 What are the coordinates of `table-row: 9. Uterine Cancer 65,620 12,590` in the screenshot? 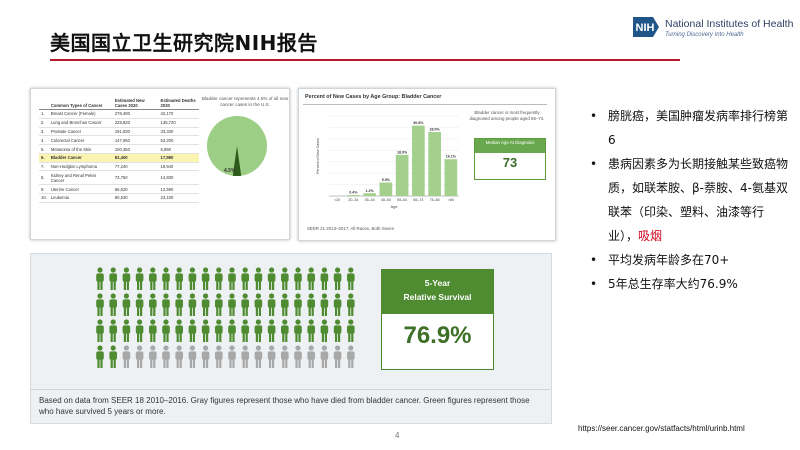 It's located at (119, 189).